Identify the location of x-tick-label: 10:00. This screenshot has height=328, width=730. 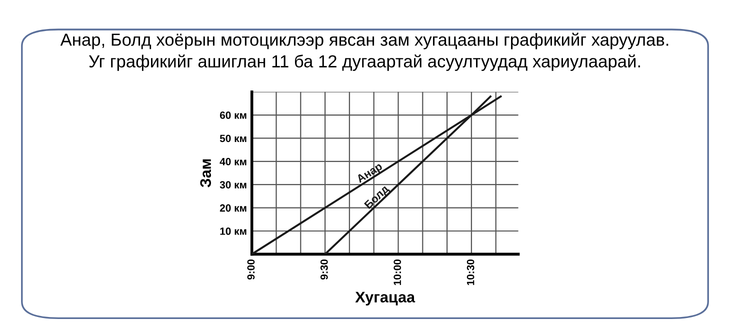
(398, 272).